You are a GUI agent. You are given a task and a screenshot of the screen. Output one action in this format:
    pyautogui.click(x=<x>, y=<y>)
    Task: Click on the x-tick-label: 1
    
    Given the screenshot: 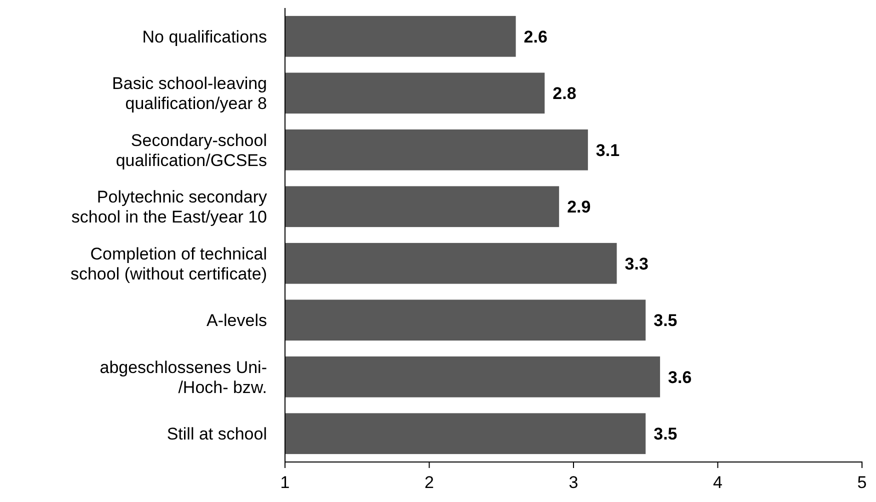 What is the action you would take?
    pyautogui.click(x=285, y=482)
    